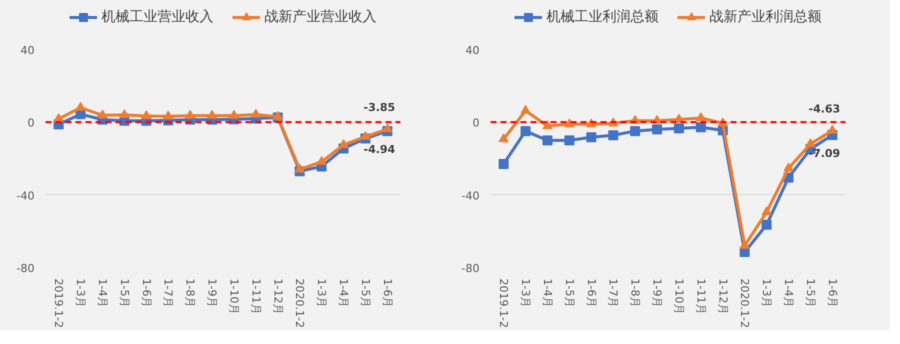  What do you see at coordinates (320, 17) in the screenshot?
I see `legend-label: 战新产业营业收入` at bounding box center [320, 17].